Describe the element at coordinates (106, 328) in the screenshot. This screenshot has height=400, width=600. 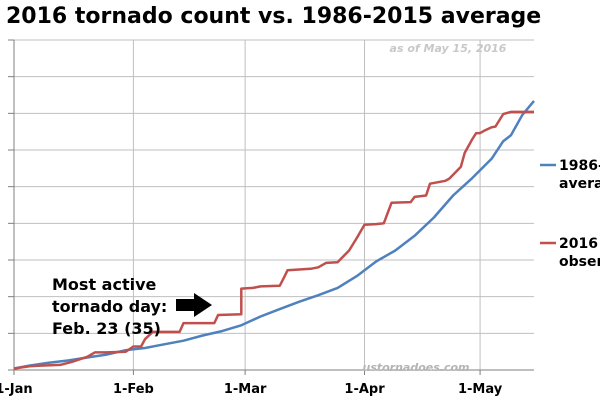
I see `callout-text: Feb. 23 (35)` at that location.